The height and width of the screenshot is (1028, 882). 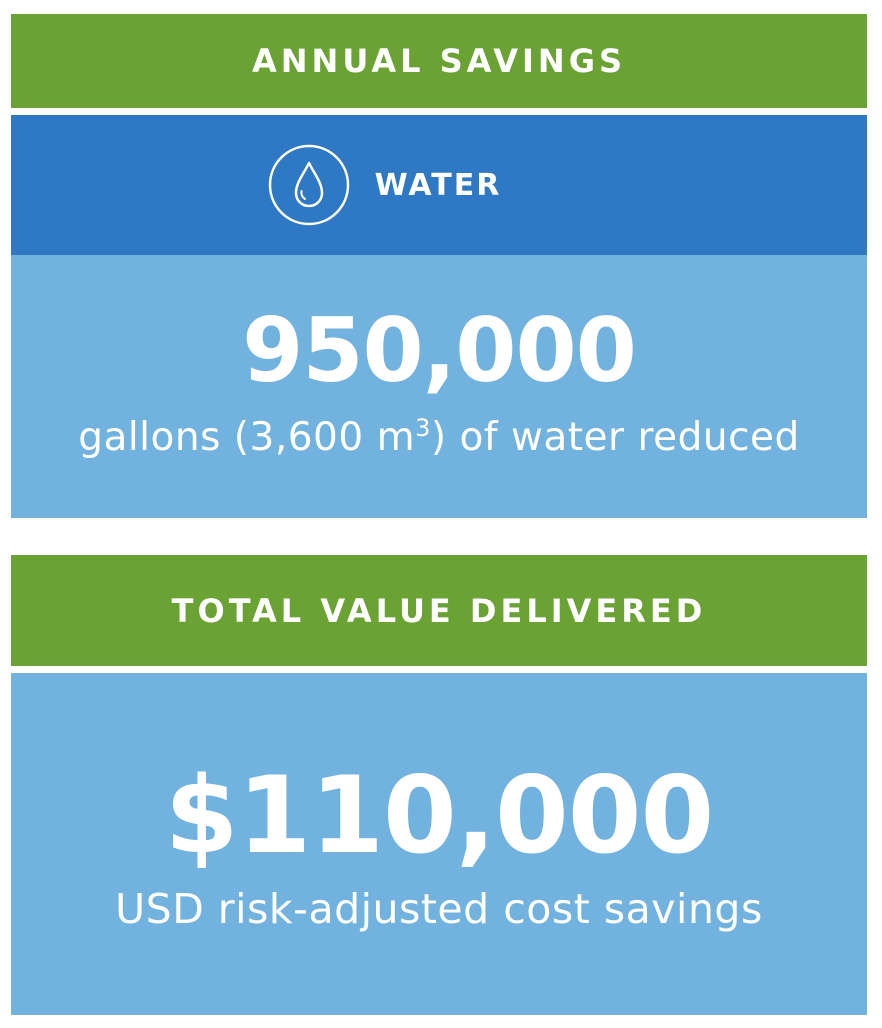 What do you see at coordinates (247, 437) in the screenshot?
I see `water-caption-text: gallons (3,600 m` at bounding box center [247, 437].